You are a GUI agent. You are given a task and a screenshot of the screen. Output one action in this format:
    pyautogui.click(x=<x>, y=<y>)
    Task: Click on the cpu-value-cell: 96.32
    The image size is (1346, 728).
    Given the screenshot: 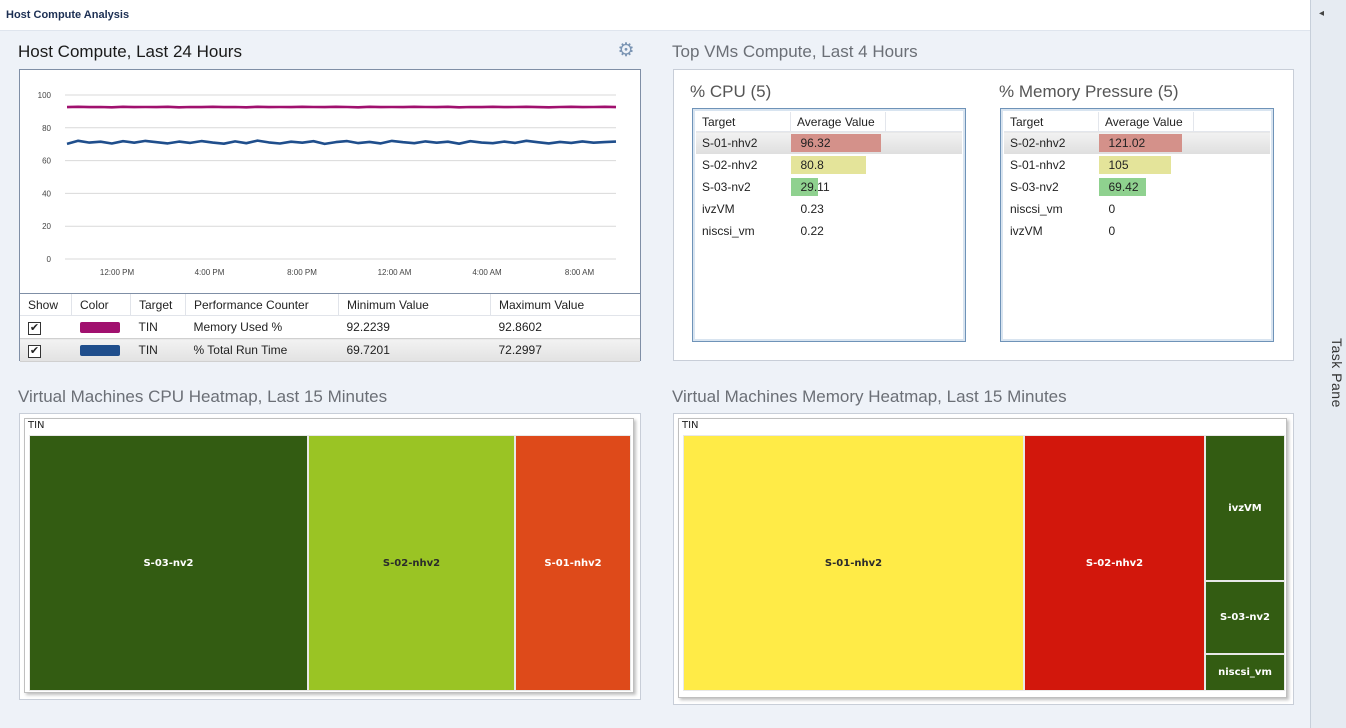 What is the action you would take?
    pyautogui.click(x=838, y=142)
    